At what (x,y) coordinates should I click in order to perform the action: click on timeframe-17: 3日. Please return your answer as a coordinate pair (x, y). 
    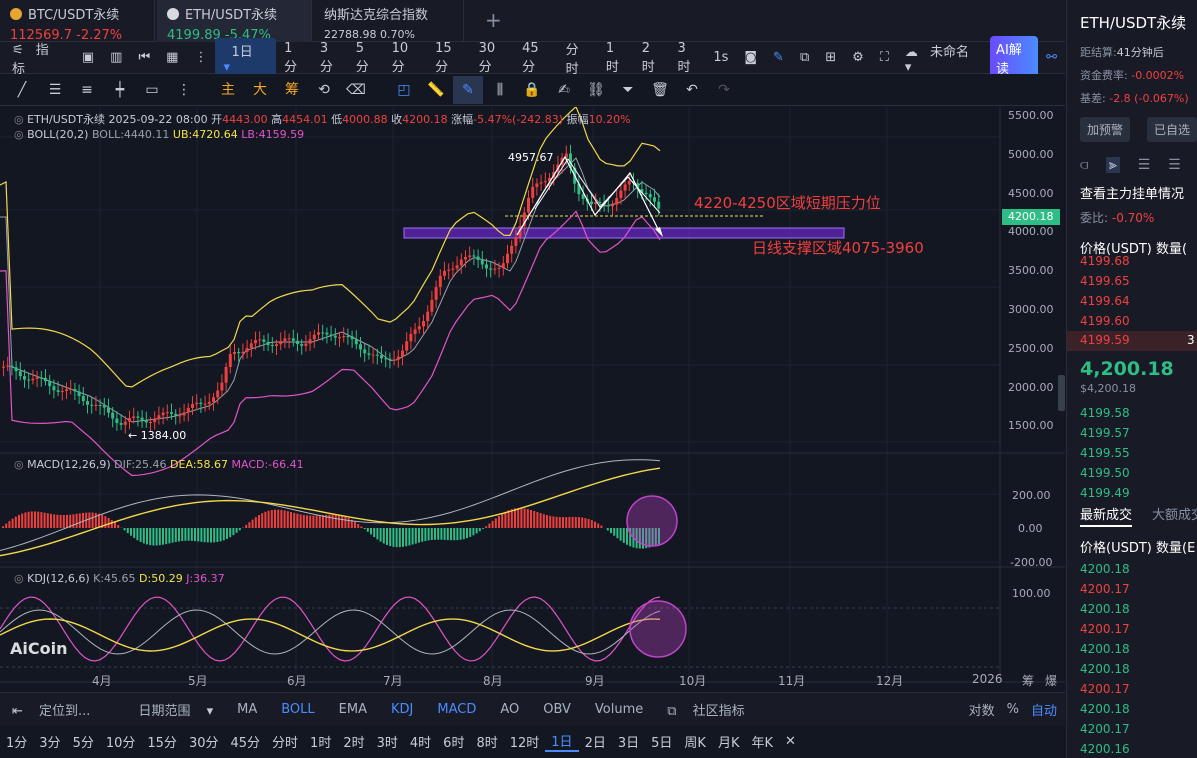
    Looking at the image, I should click on (628, 743).